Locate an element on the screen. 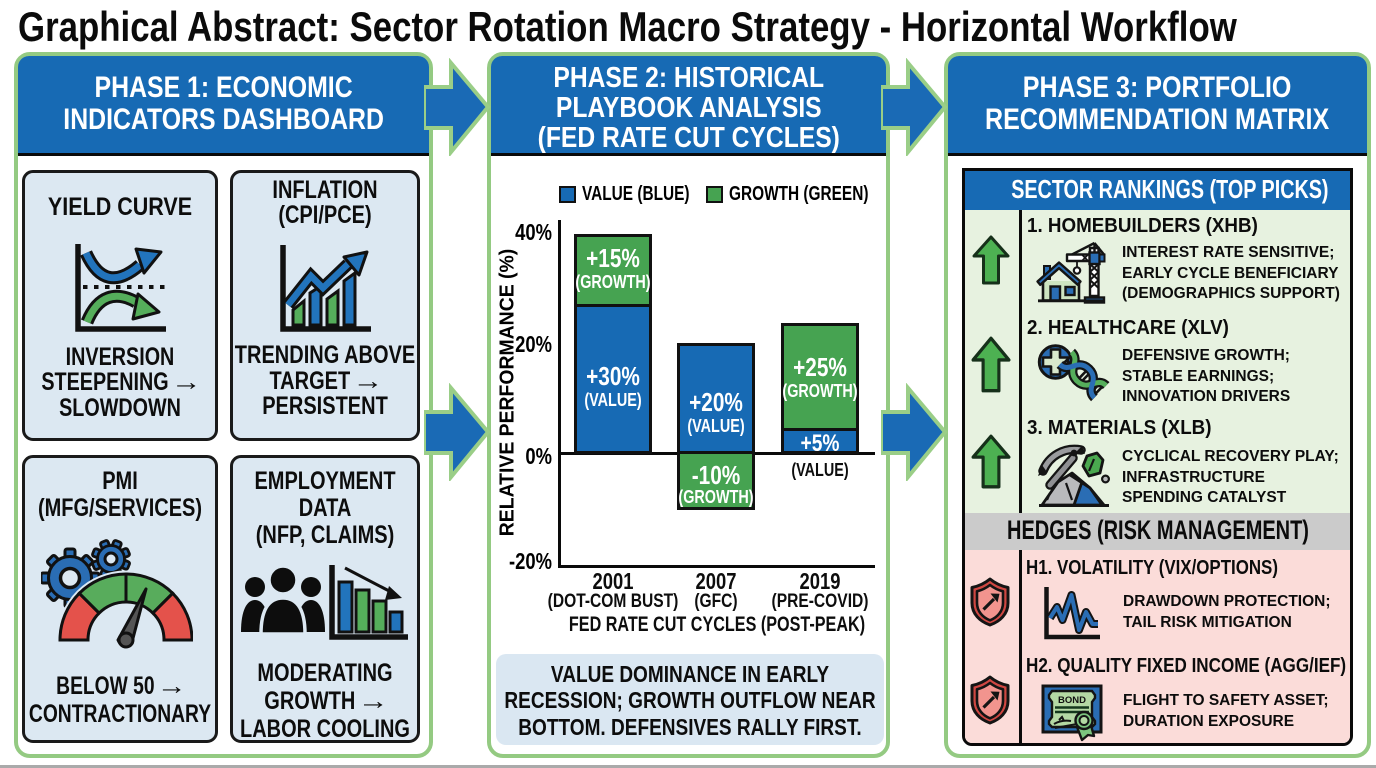 This screenshot has width=1376, height=768. svg-text: BOND is located at coordinates (1072, 700).